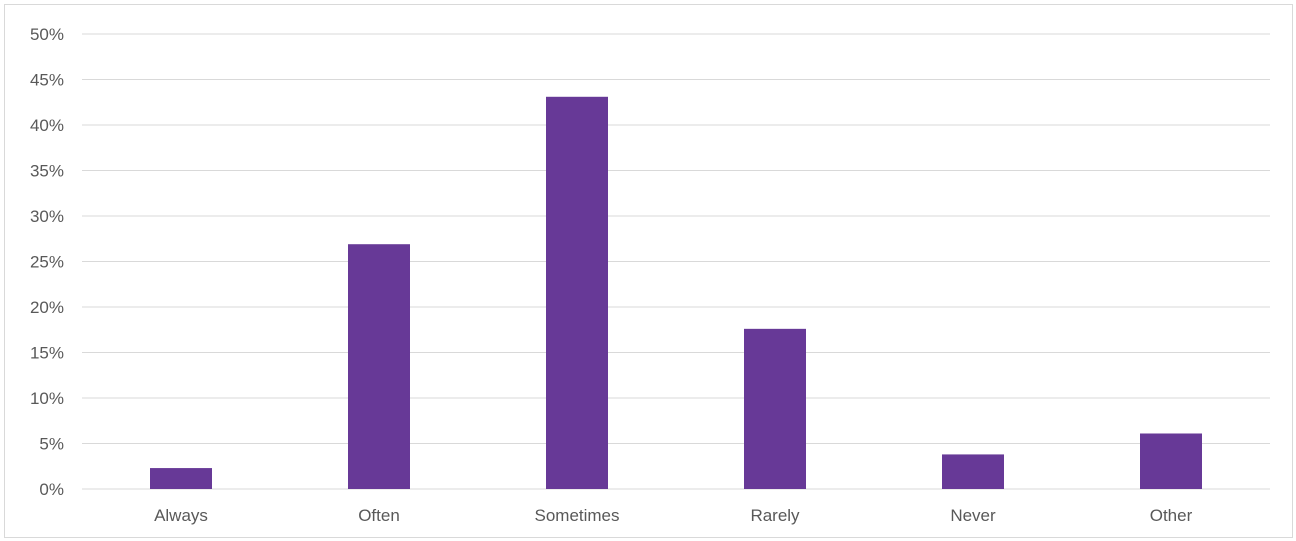 This screenshot has height=541, width=1296. I want to click on y-tick-label: 10%, so click(47, 398).